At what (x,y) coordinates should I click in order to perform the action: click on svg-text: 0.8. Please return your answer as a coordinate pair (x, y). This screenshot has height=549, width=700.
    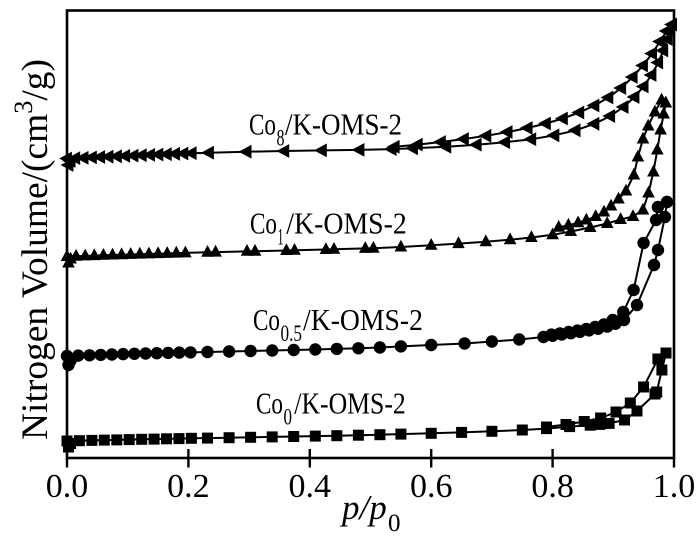
    Looking at the image, I should click on (552, 486).